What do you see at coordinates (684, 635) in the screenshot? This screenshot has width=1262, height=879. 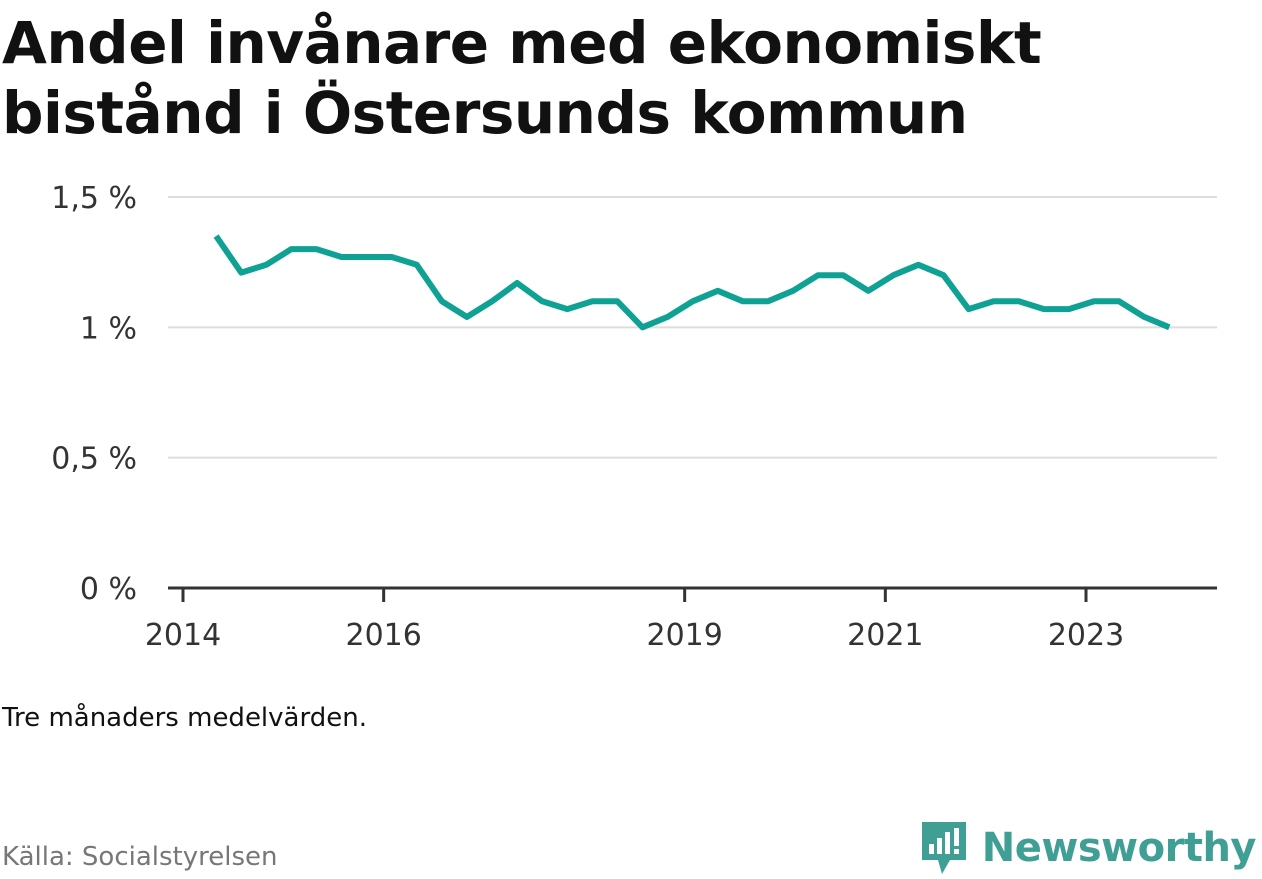 I see `x-tick-label: 2019` at bounding box center [684, 635].